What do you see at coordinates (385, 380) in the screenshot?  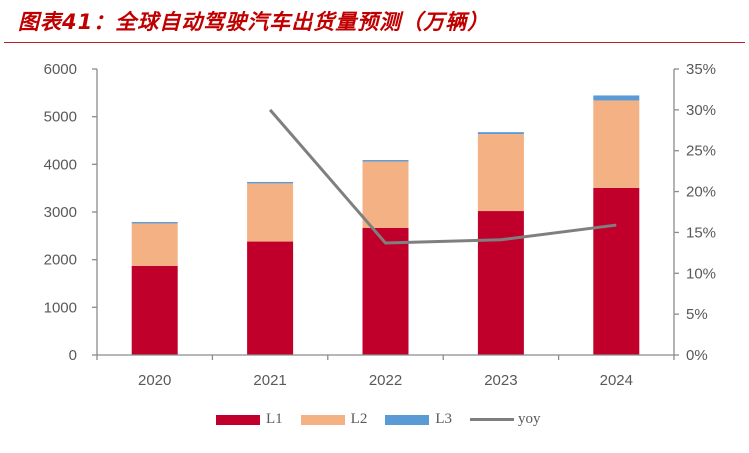 I see `x-tick-label: 2022` at bounding box center [385, 380].